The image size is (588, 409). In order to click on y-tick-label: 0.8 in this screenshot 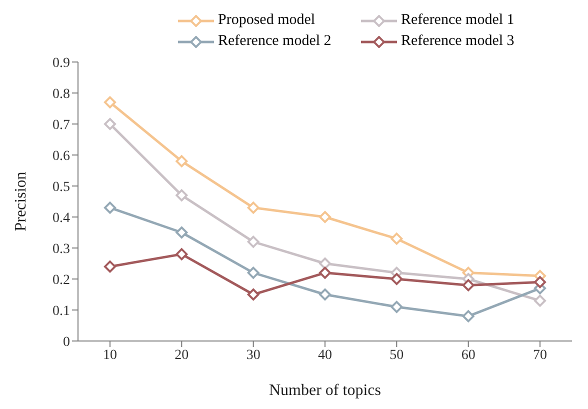, I will do `click(61, 94)`.